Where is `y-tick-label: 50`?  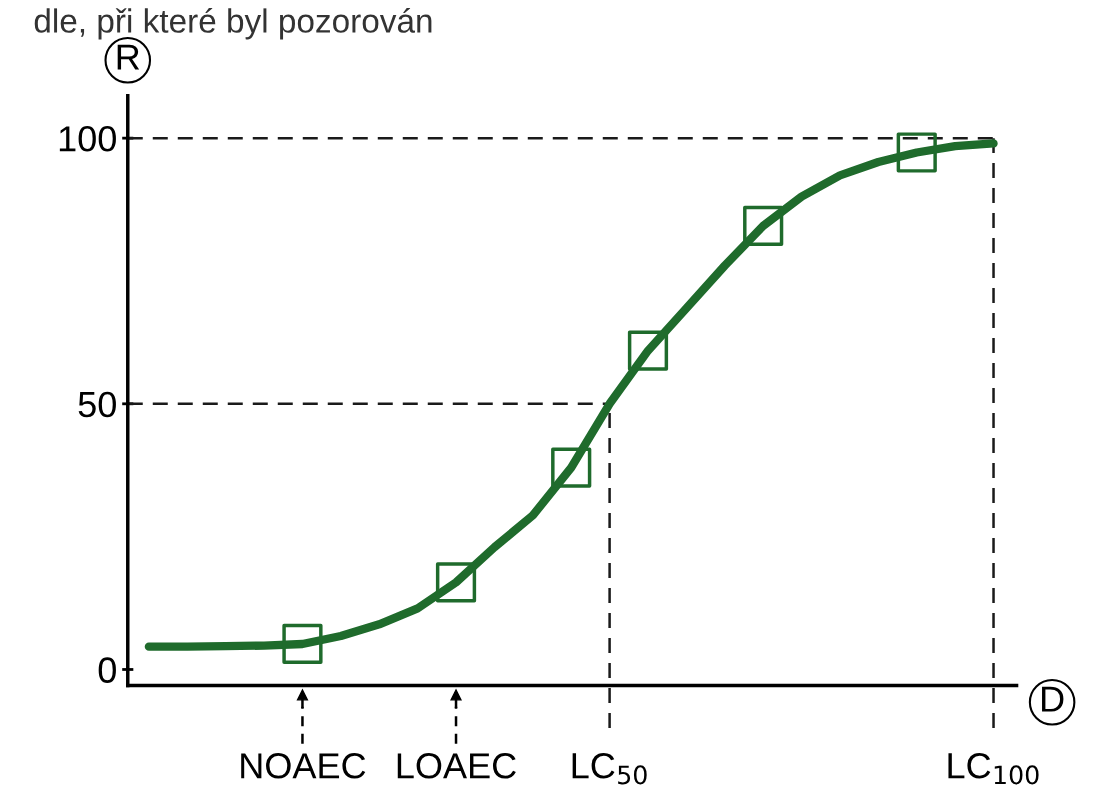
y-tick-label: 50 is located at coordinates (97, 404).